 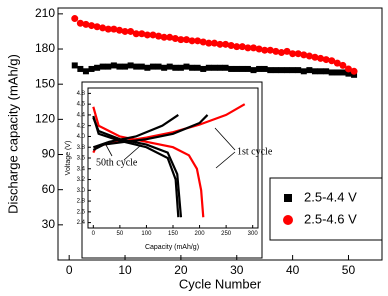 I want to click on y-tick-label: 2.4, so click(x=81, y=223).